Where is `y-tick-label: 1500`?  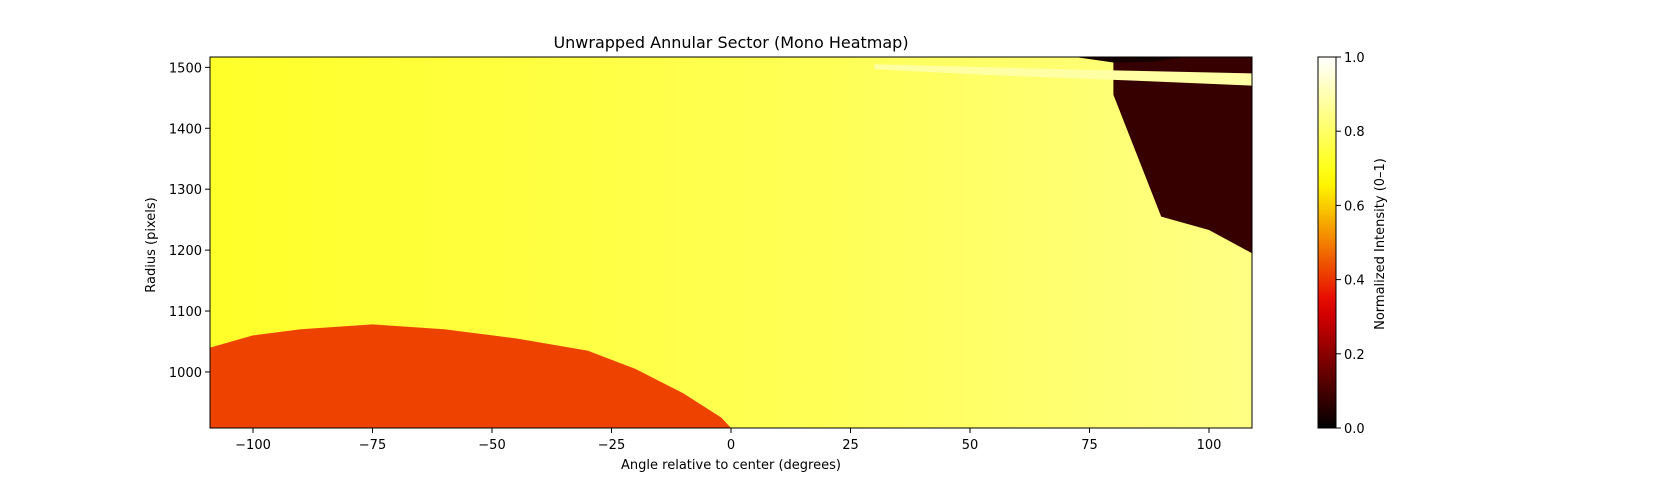
y-tick-label: 1500 is located at coordinates (185, 68).